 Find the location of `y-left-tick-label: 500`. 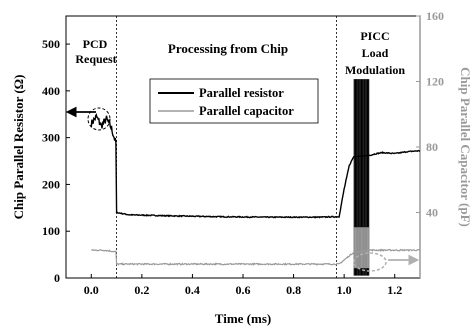

y-left-tick-label: 500 is located at coordinates (51, 44).